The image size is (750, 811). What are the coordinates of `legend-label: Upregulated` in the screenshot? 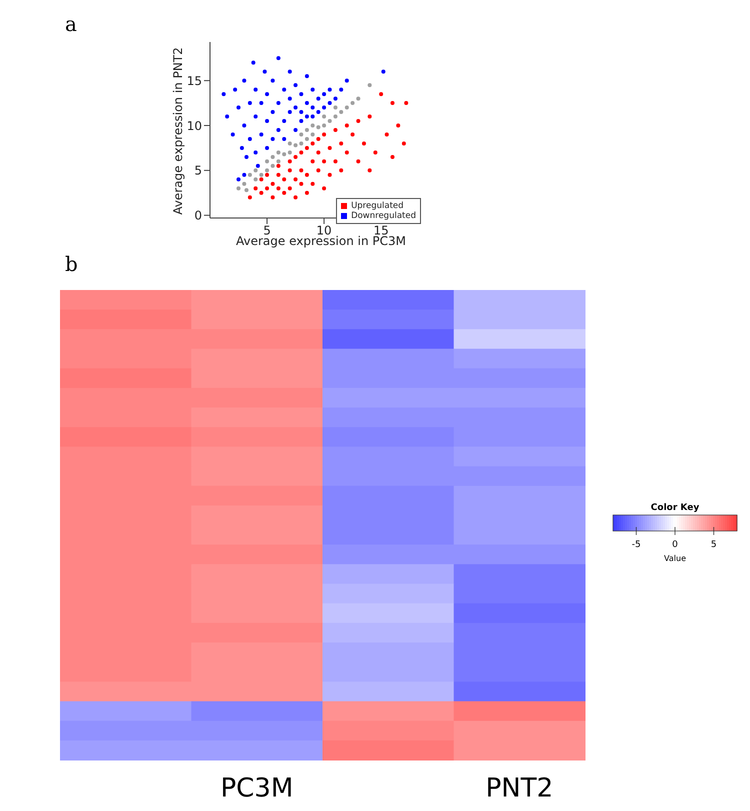 It's located at (377, 206).